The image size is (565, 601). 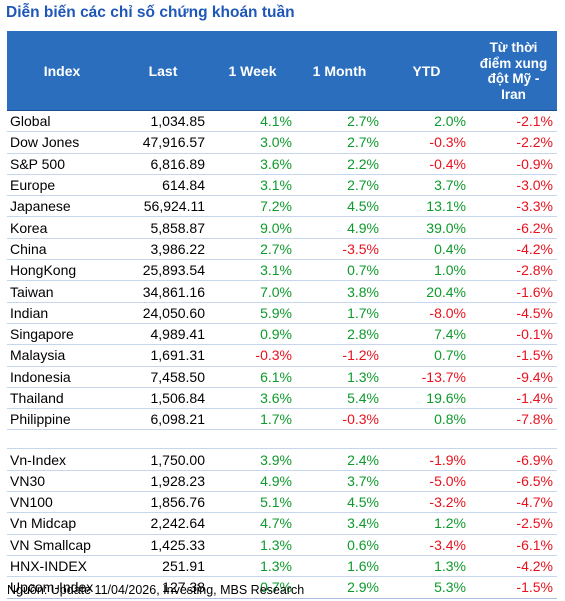 I want to click on index-name-cell: Malaysia, so click(x=62, y=355).